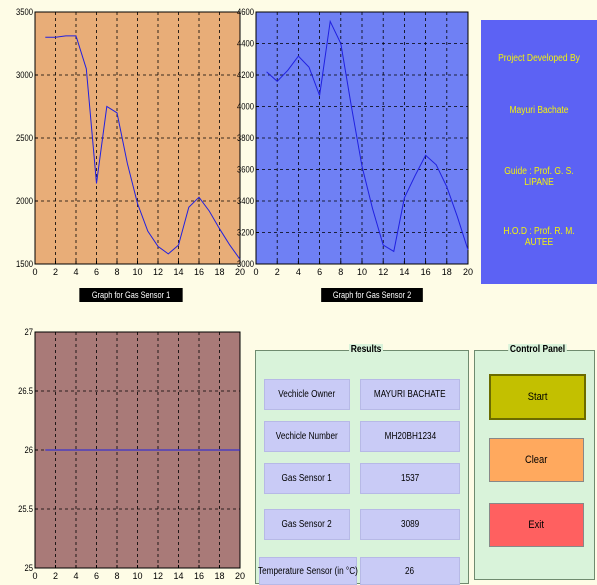  Describe the element at coordinates (537, 397) in the screenshot. I see `start-button: Start` at that location.